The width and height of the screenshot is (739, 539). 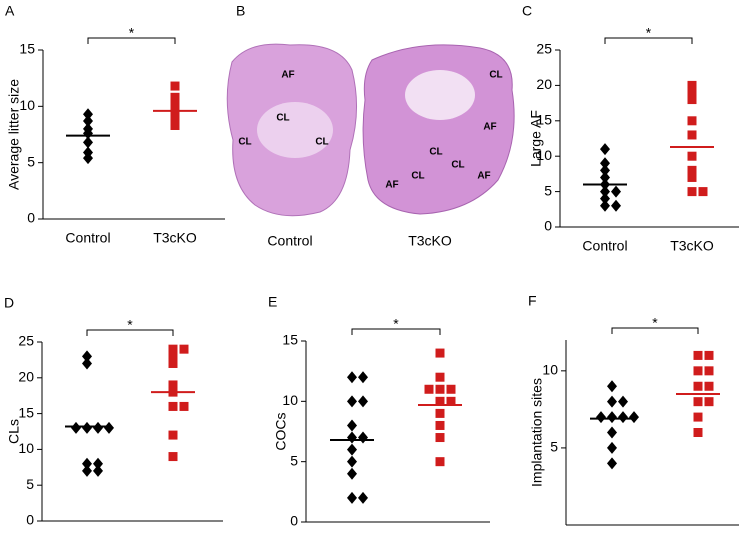 What do you see at coordinates (26, 341) in the screenshot?
I see `y-tick-label: 25` at bounding box center [26, 341].